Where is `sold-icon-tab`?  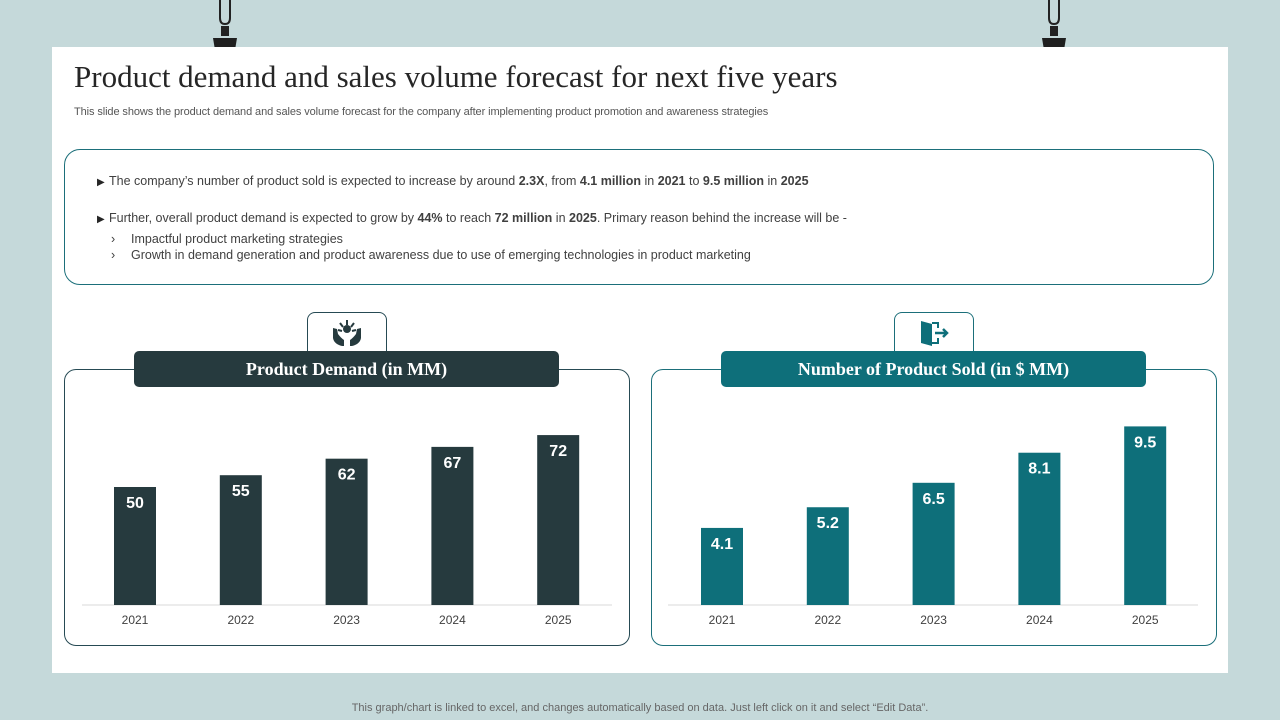
sold-icon-tab is located at coordinates (934, 332).